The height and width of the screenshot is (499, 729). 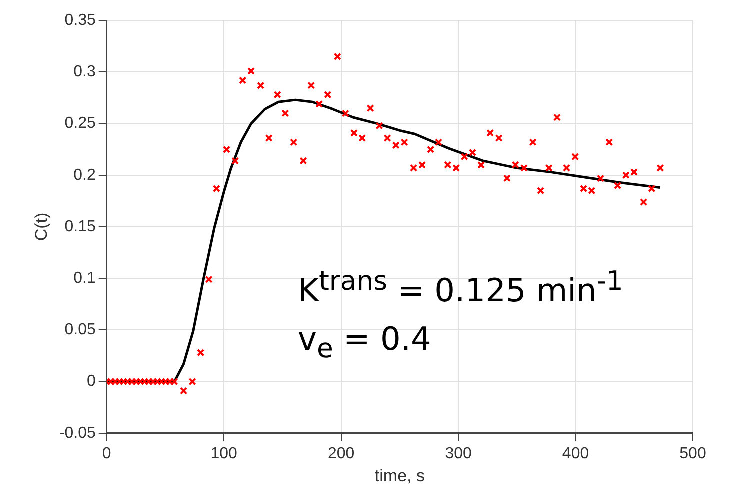 I want to click on x-axis-title: time, s, so click(x=399, y=476).